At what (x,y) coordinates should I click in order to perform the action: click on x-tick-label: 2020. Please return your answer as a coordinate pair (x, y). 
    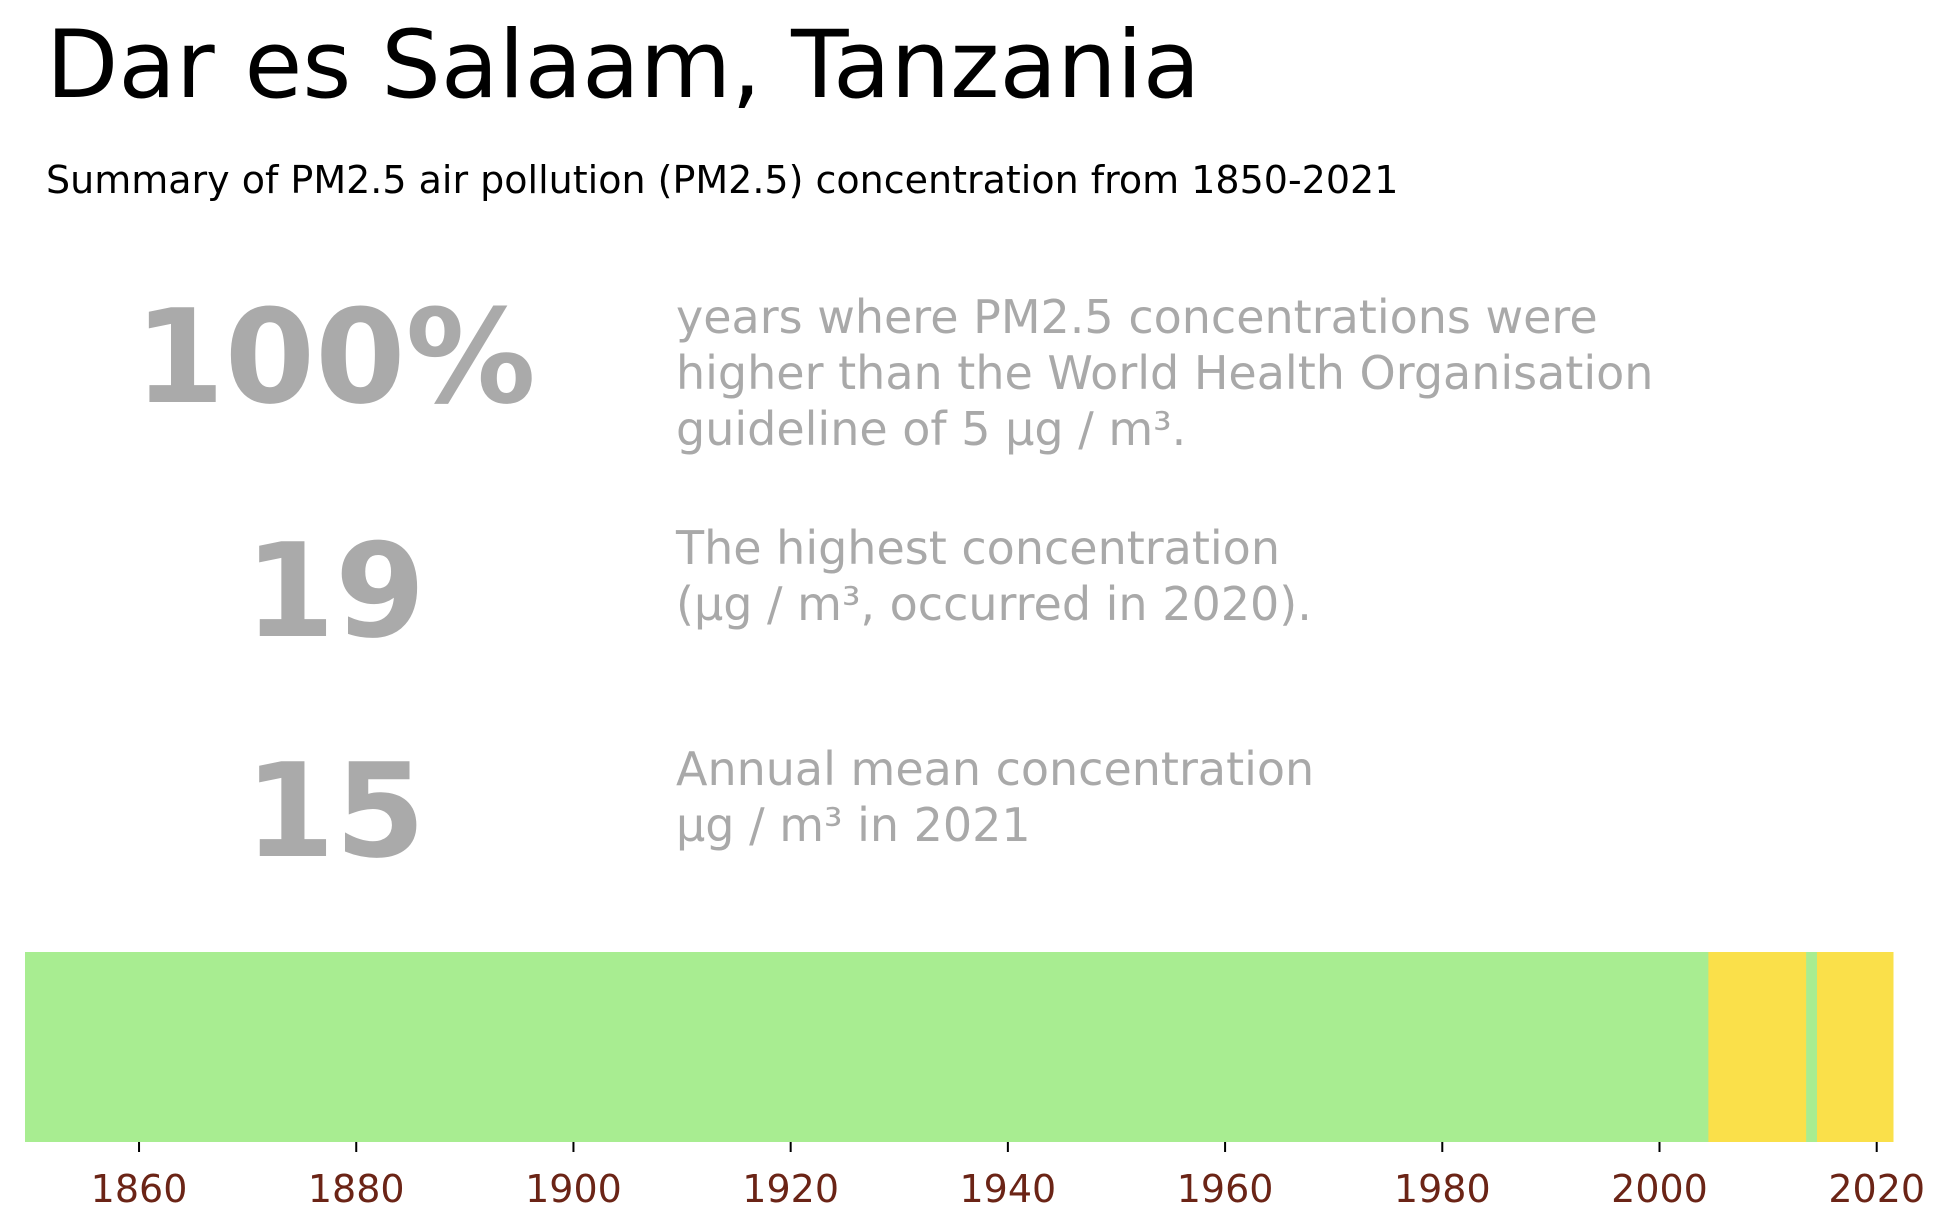
    Looking at the image, I should click on (1876, 1189).